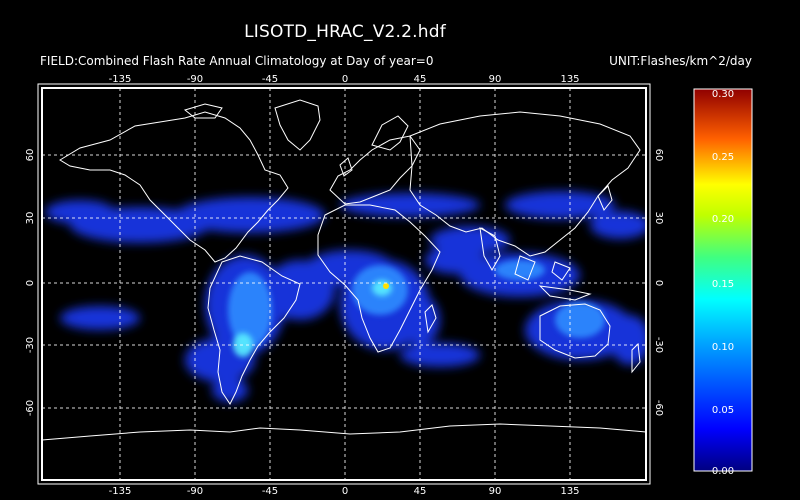 Image resolution: width=800 pixels, height=500 pixels. What do you see at coordinates (723, 219) in the screenshot?
I see `colorbar-label: 0.20` at bounding box center [723, 219].